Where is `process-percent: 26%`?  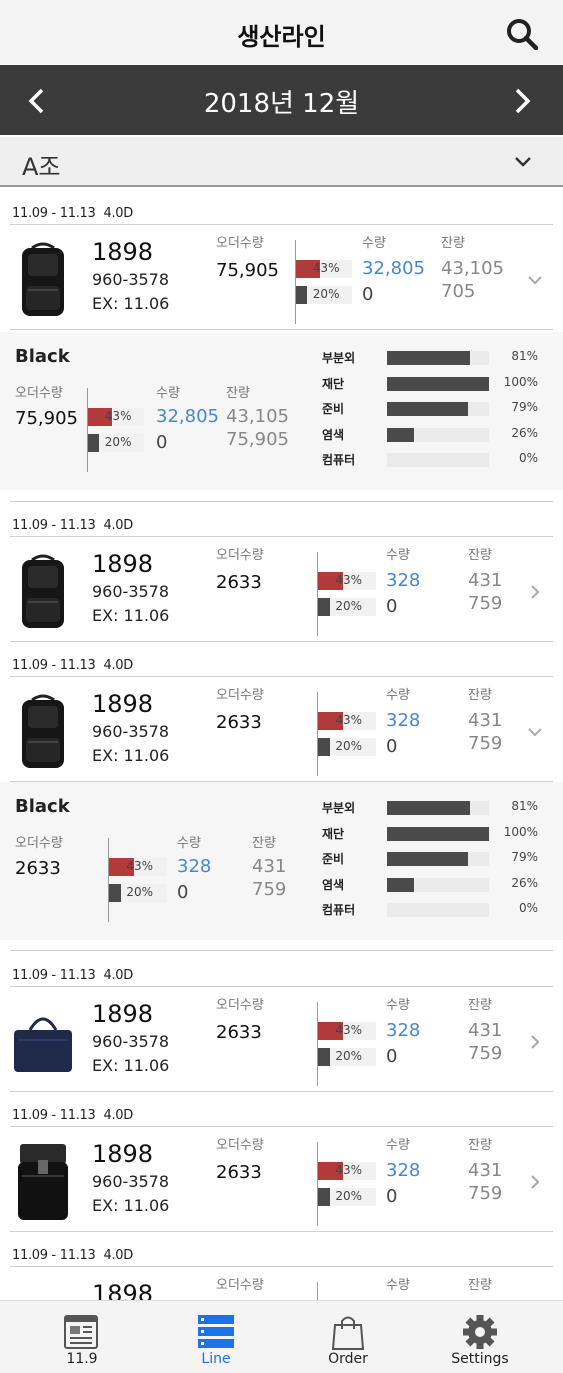 process-percent: 26% is located at coordinates (524, 882).